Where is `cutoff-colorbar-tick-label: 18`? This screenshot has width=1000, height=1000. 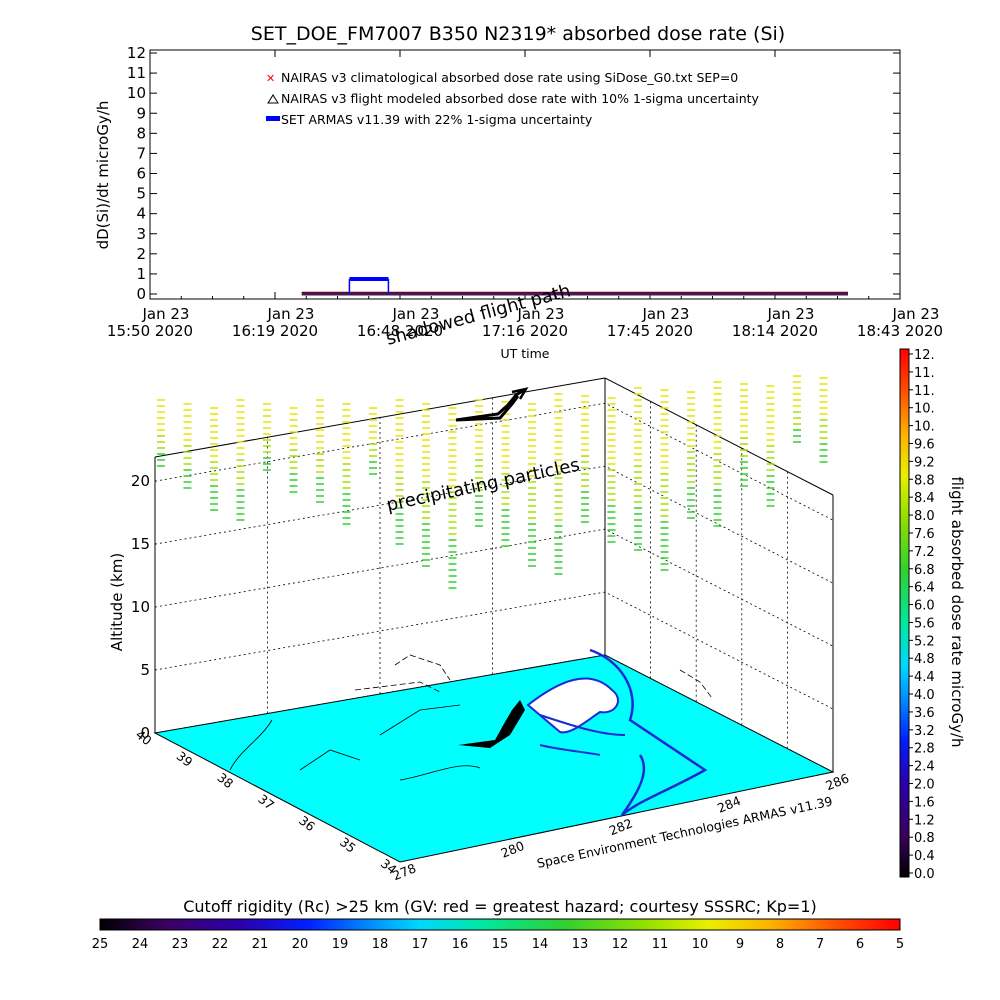
cutoff-colorbar-tick-label: 18 is located at coordinates (380, 944).